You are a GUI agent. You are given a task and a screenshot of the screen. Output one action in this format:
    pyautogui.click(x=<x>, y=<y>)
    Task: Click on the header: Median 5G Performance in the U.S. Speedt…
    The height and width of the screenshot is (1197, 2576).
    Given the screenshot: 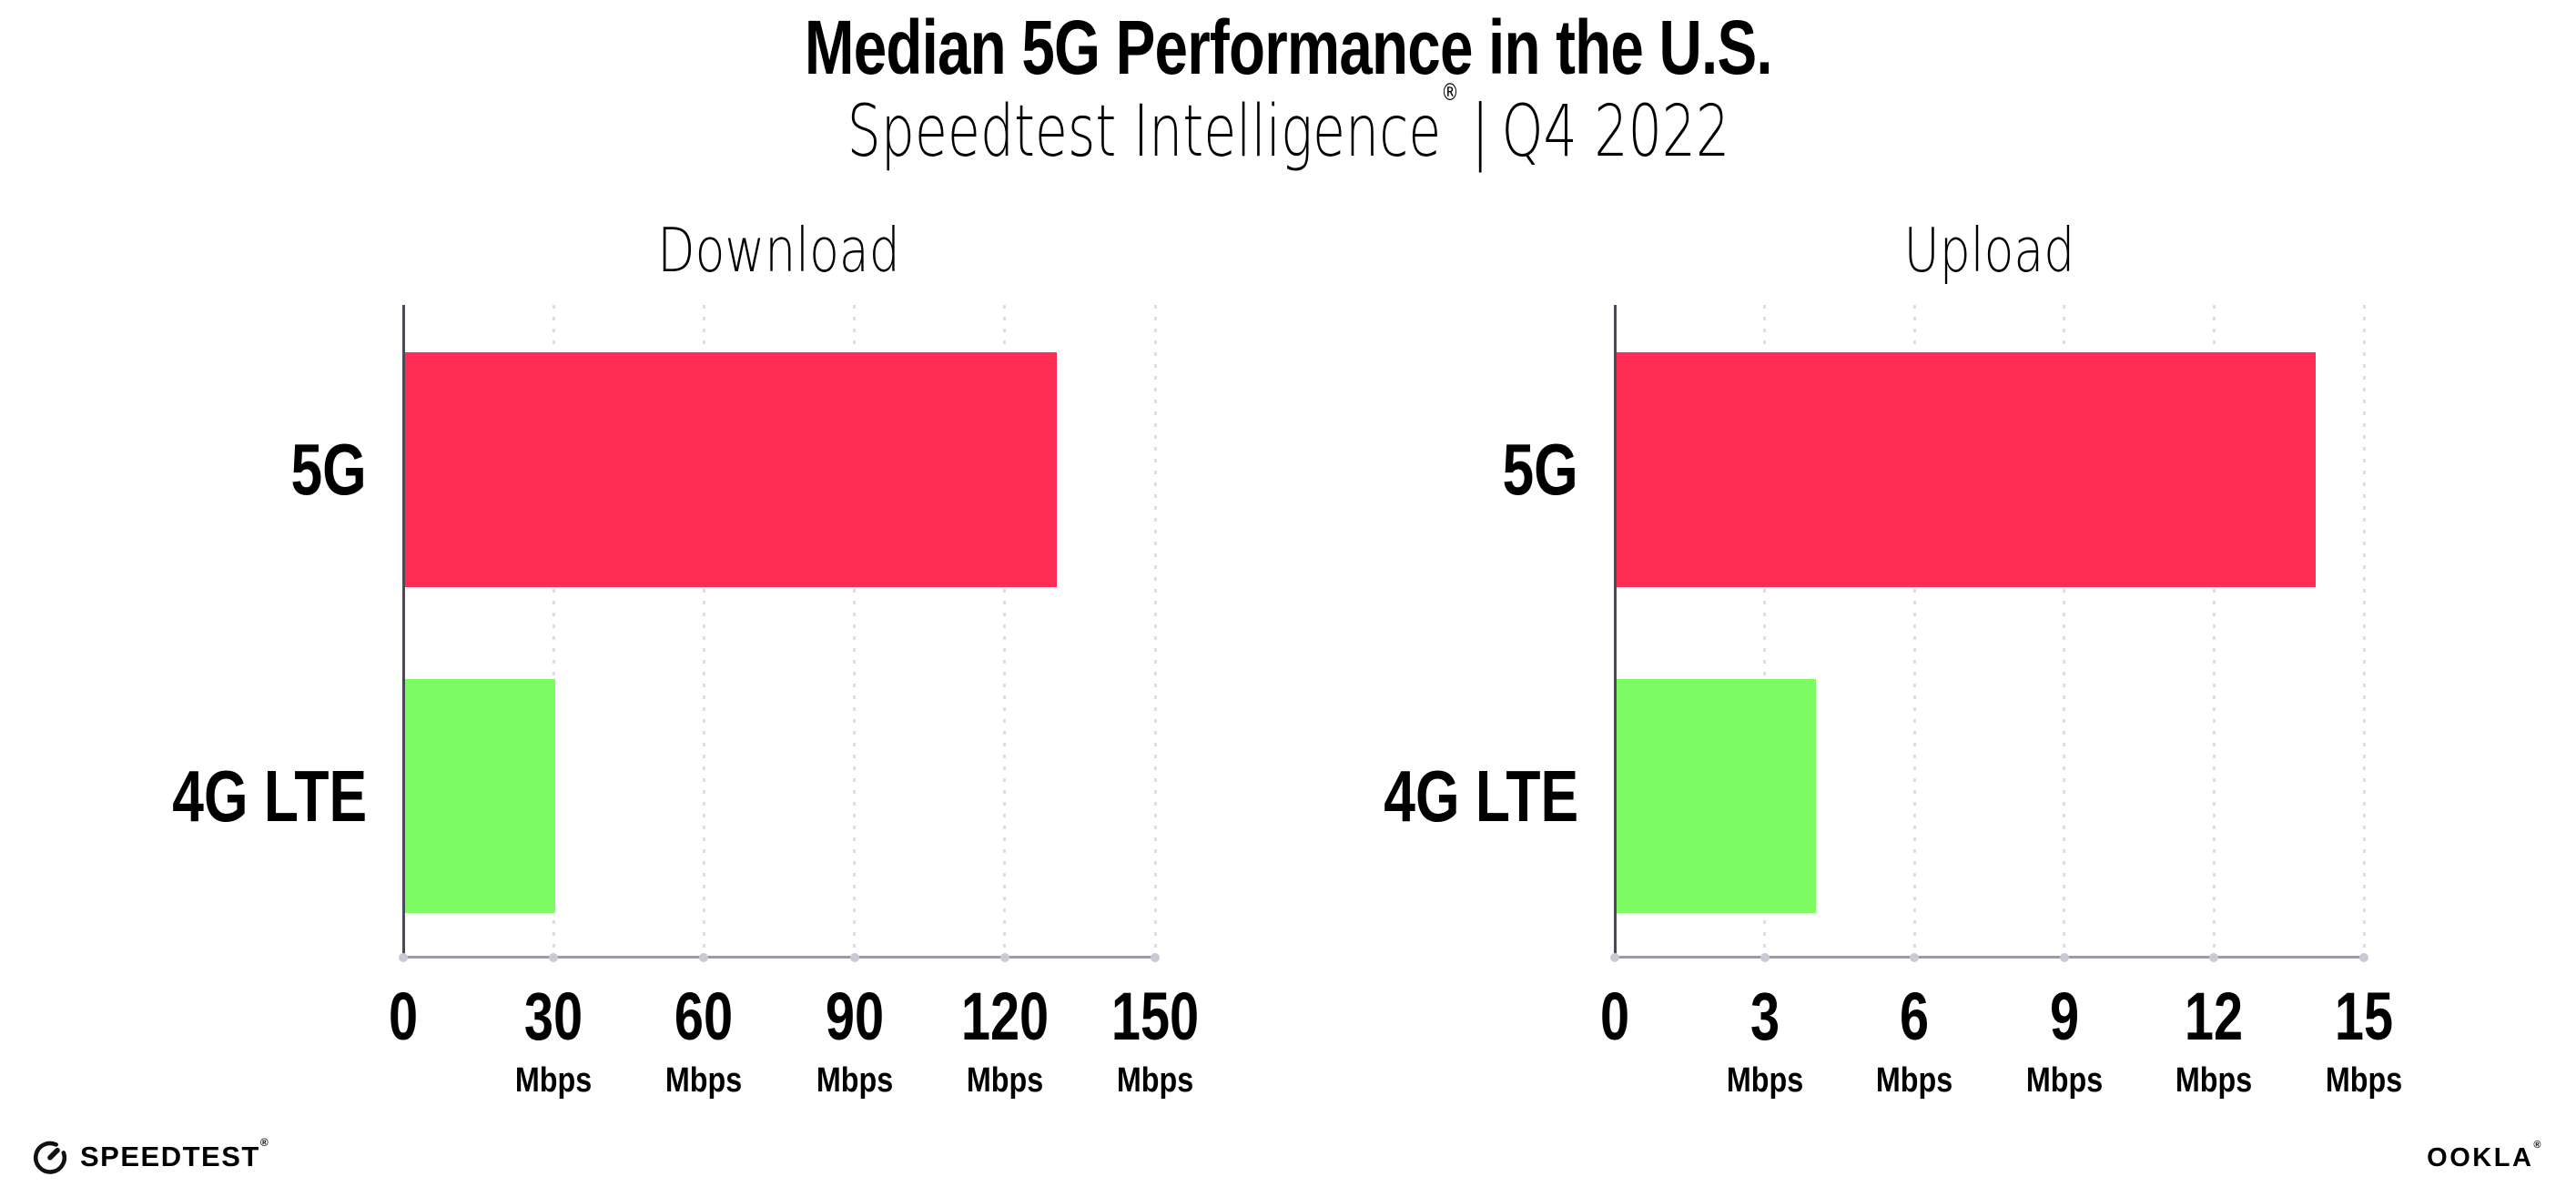 What is the action you would take?
    pyautogui.click(x=1288, y=84)
    